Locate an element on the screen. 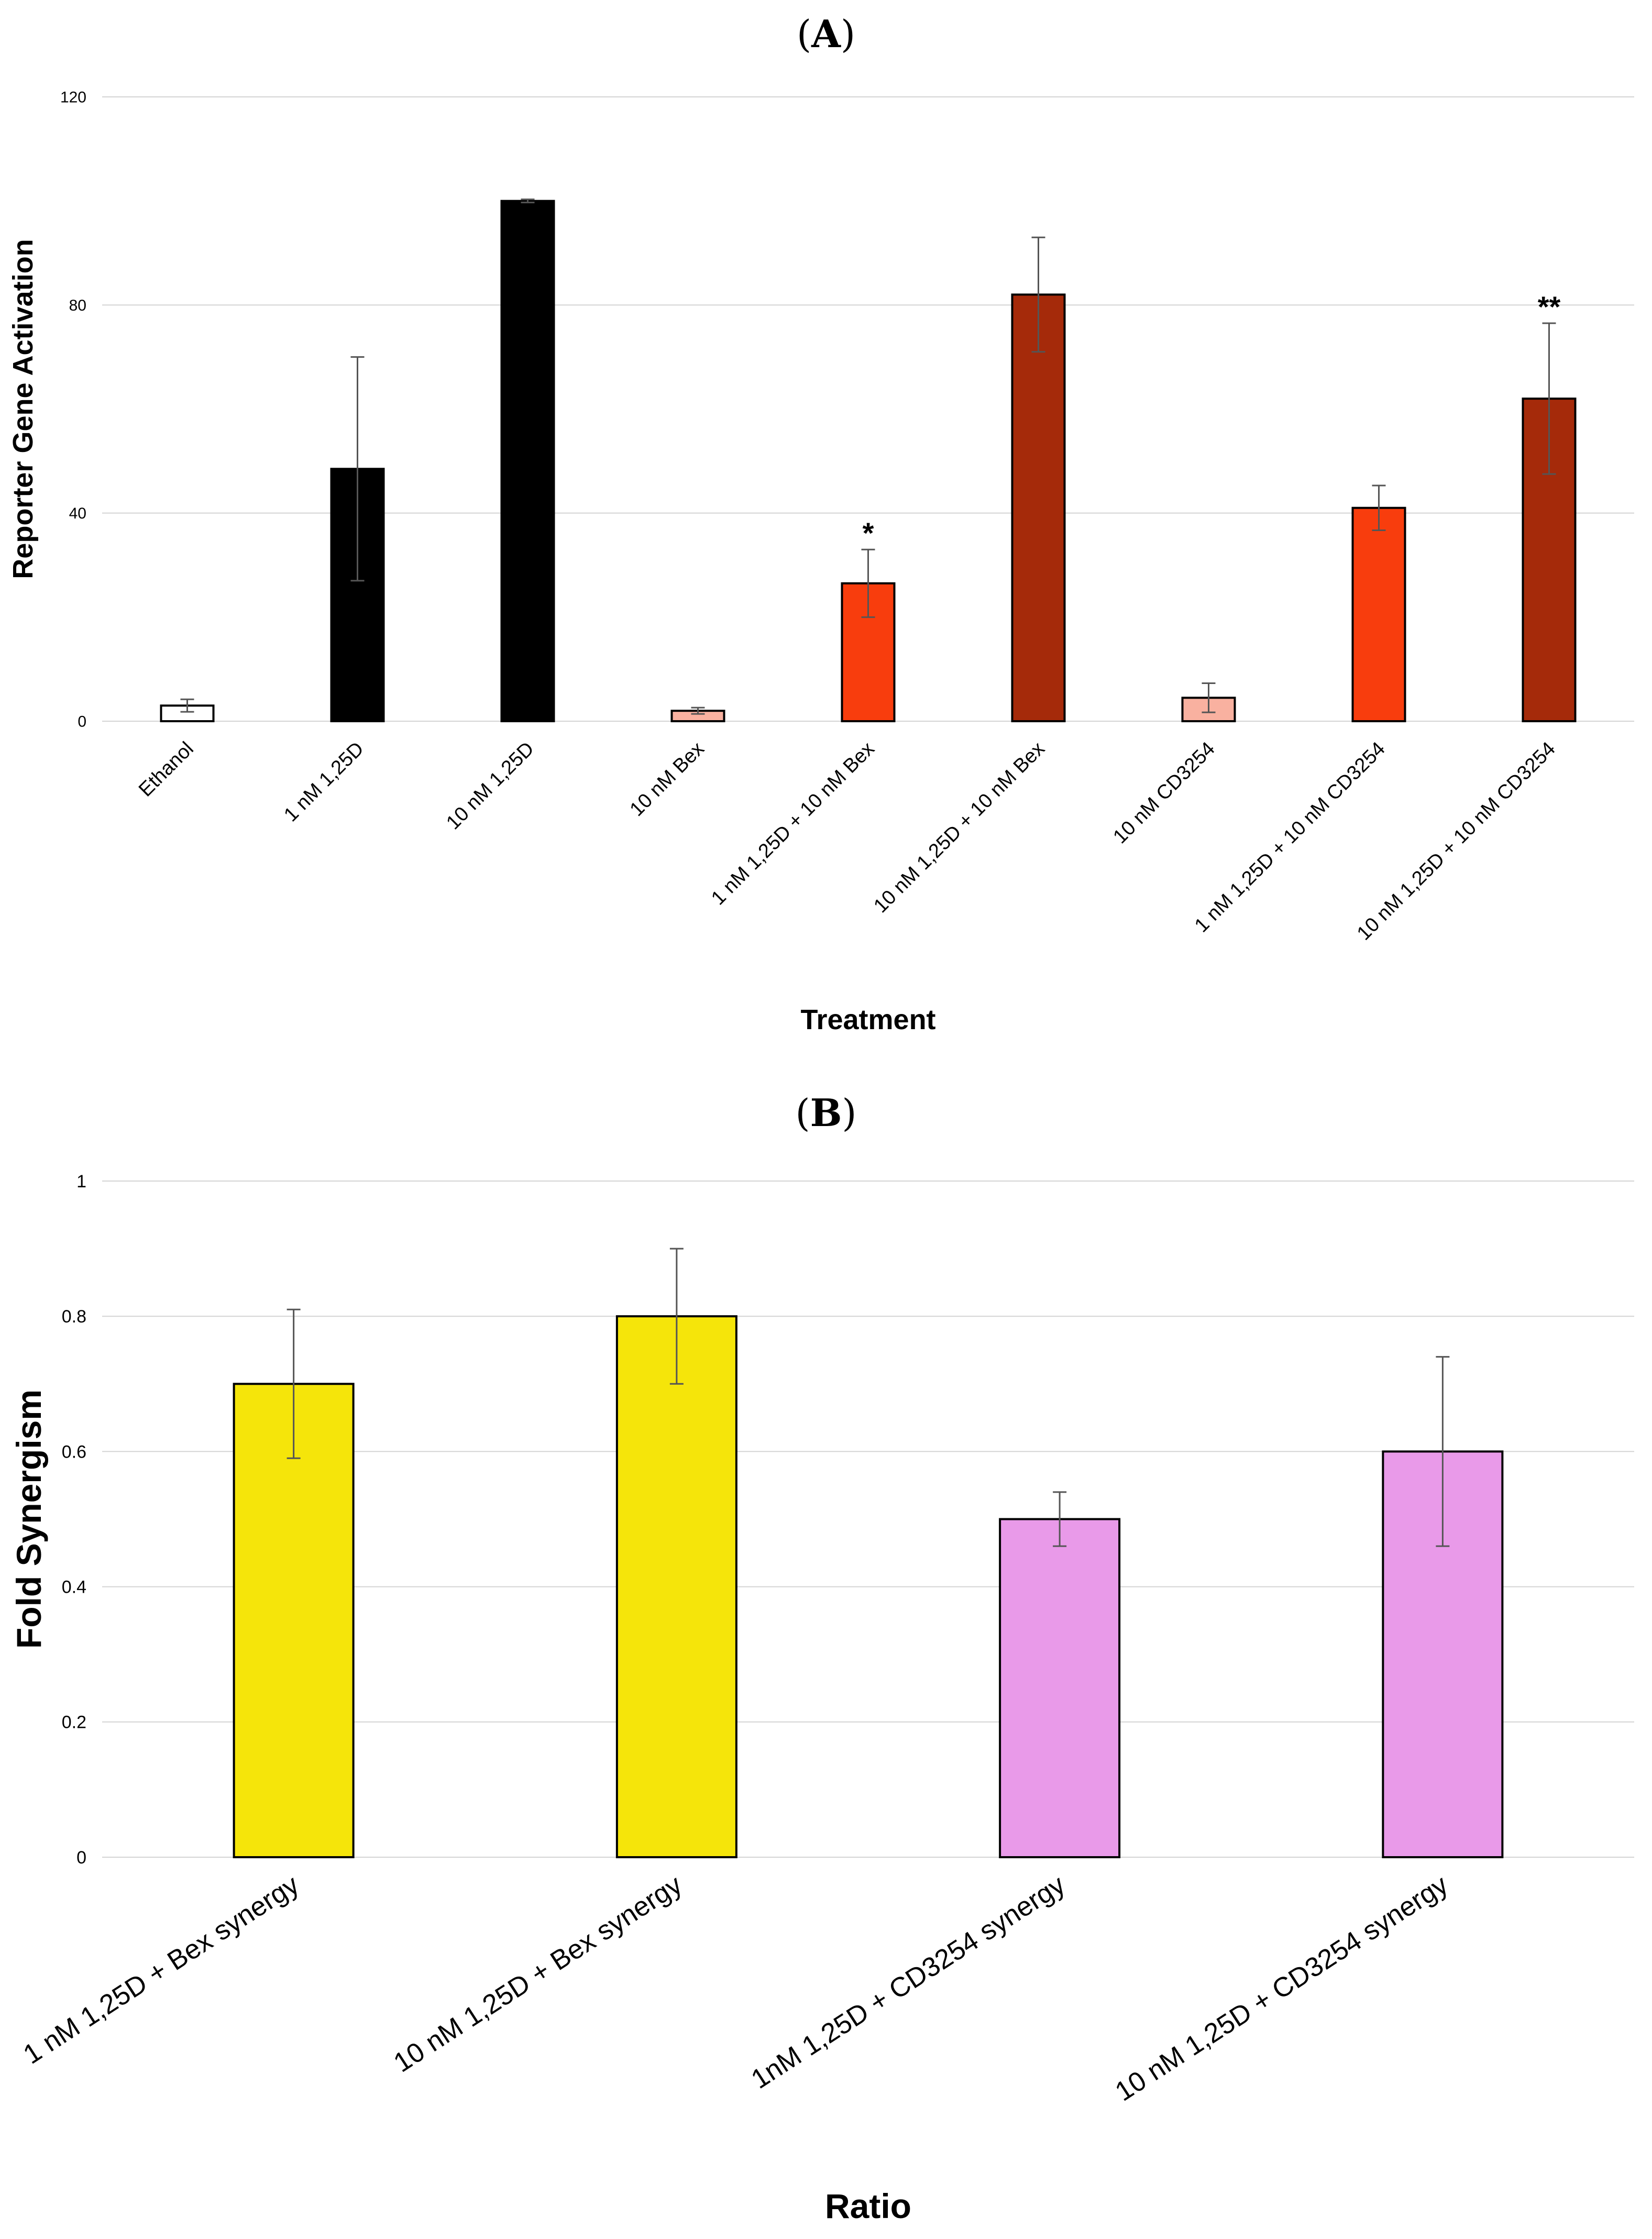  chart-a-x-category-label: 10 nM Bex is located at coordinates (668, 779).